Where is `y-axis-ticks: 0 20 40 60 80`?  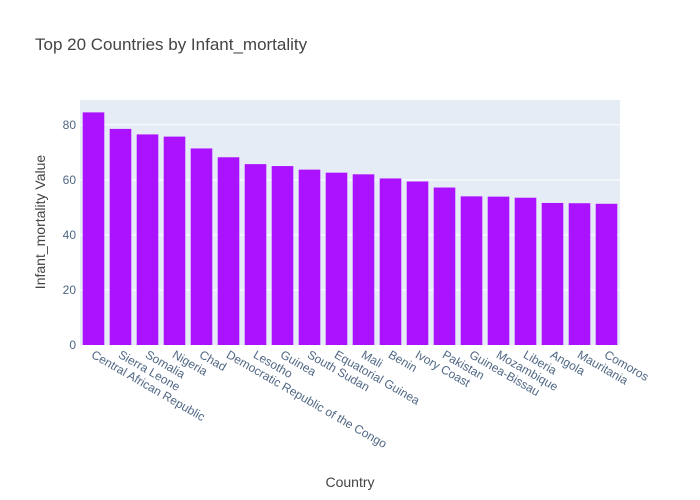 y-axis-ticks: 0 20 40 60 80 is located at coordinates (70, 235).